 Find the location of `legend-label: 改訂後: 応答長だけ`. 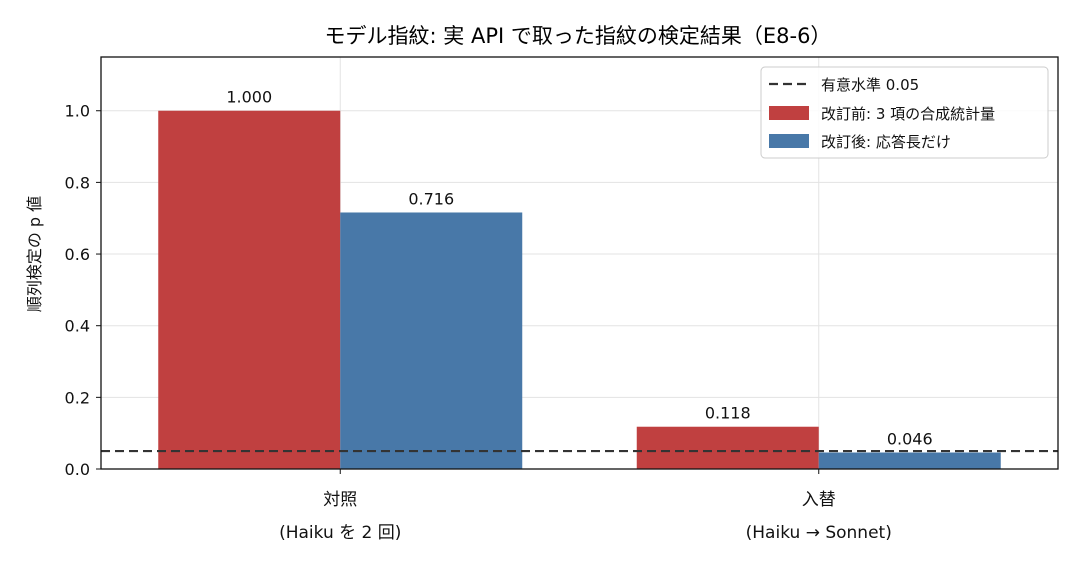

legend-label: 改訂後: 応答長だけ is located at coordinates (886, 142).